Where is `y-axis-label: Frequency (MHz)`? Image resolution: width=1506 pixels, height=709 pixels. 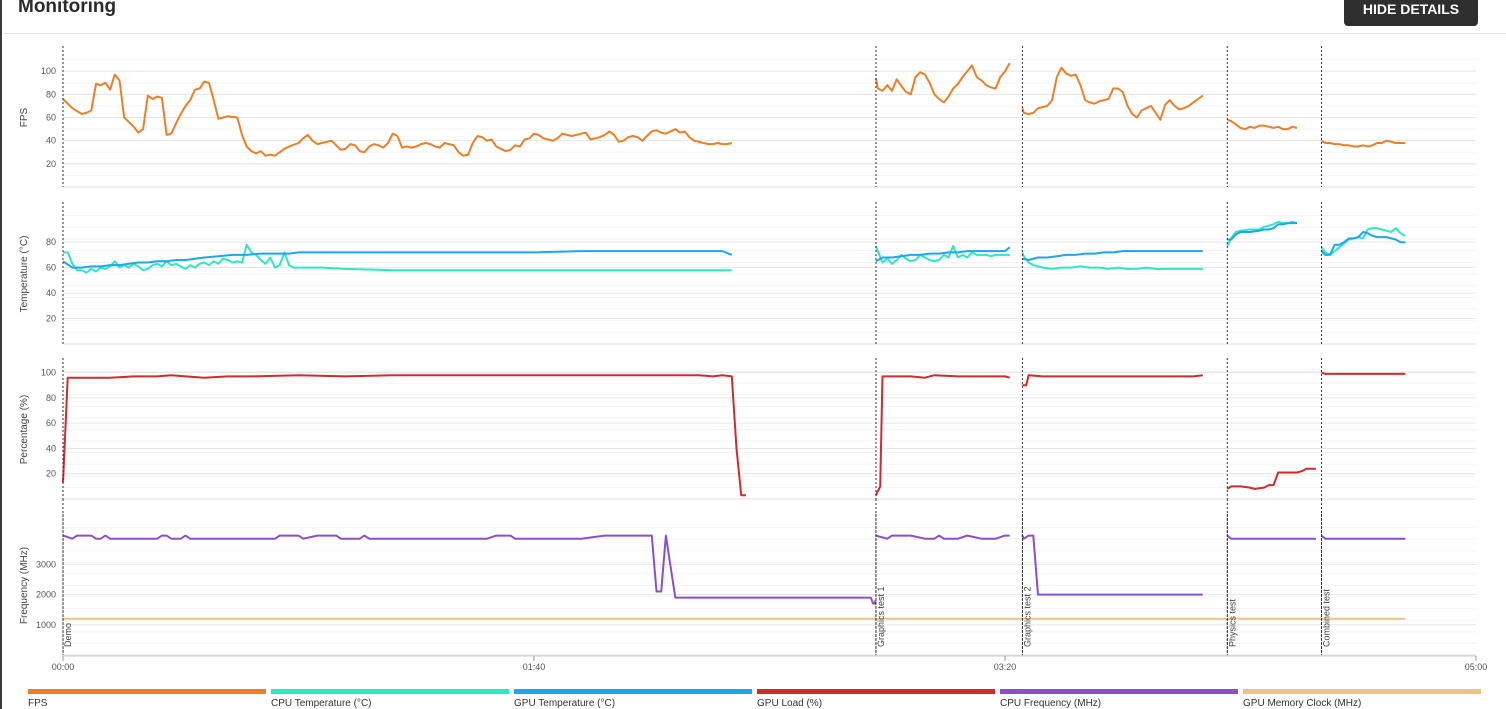
y-axis-label: Frequency (MHz) is located at coordinates (24, 585).